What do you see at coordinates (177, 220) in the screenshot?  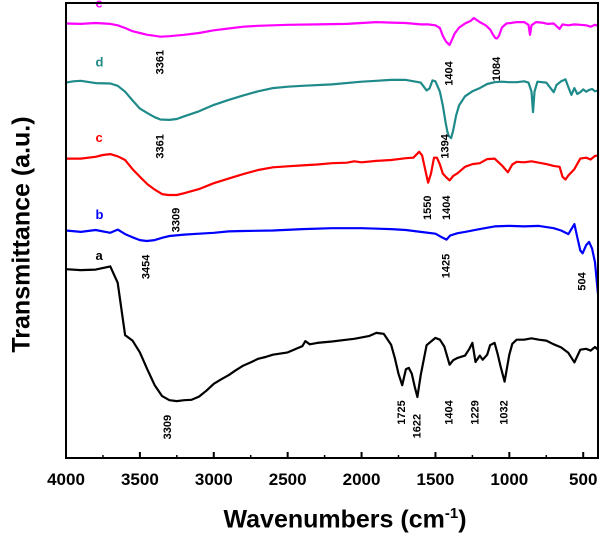 I see `peak-label-c-3309: 3309` at bounding box center [177, 220].